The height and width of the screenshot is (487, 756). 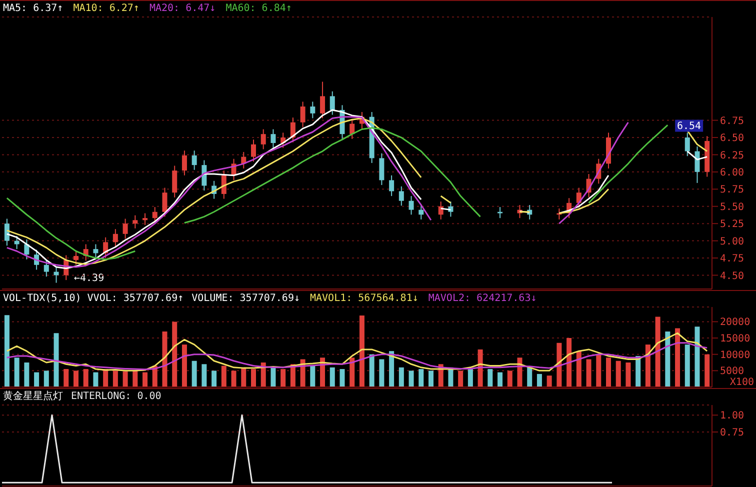 What do you see at coordinates (182, 8) in the screenshot?
I see `text: MA20: 6.47↓` at bounding box center [182, 8].